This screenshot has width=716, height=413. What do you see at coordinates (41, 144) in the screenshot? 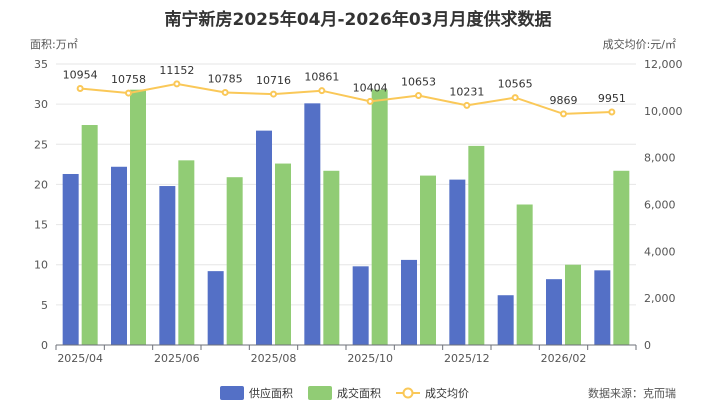
I see `y-tick-label: 25` at bounding box center [41, 144].